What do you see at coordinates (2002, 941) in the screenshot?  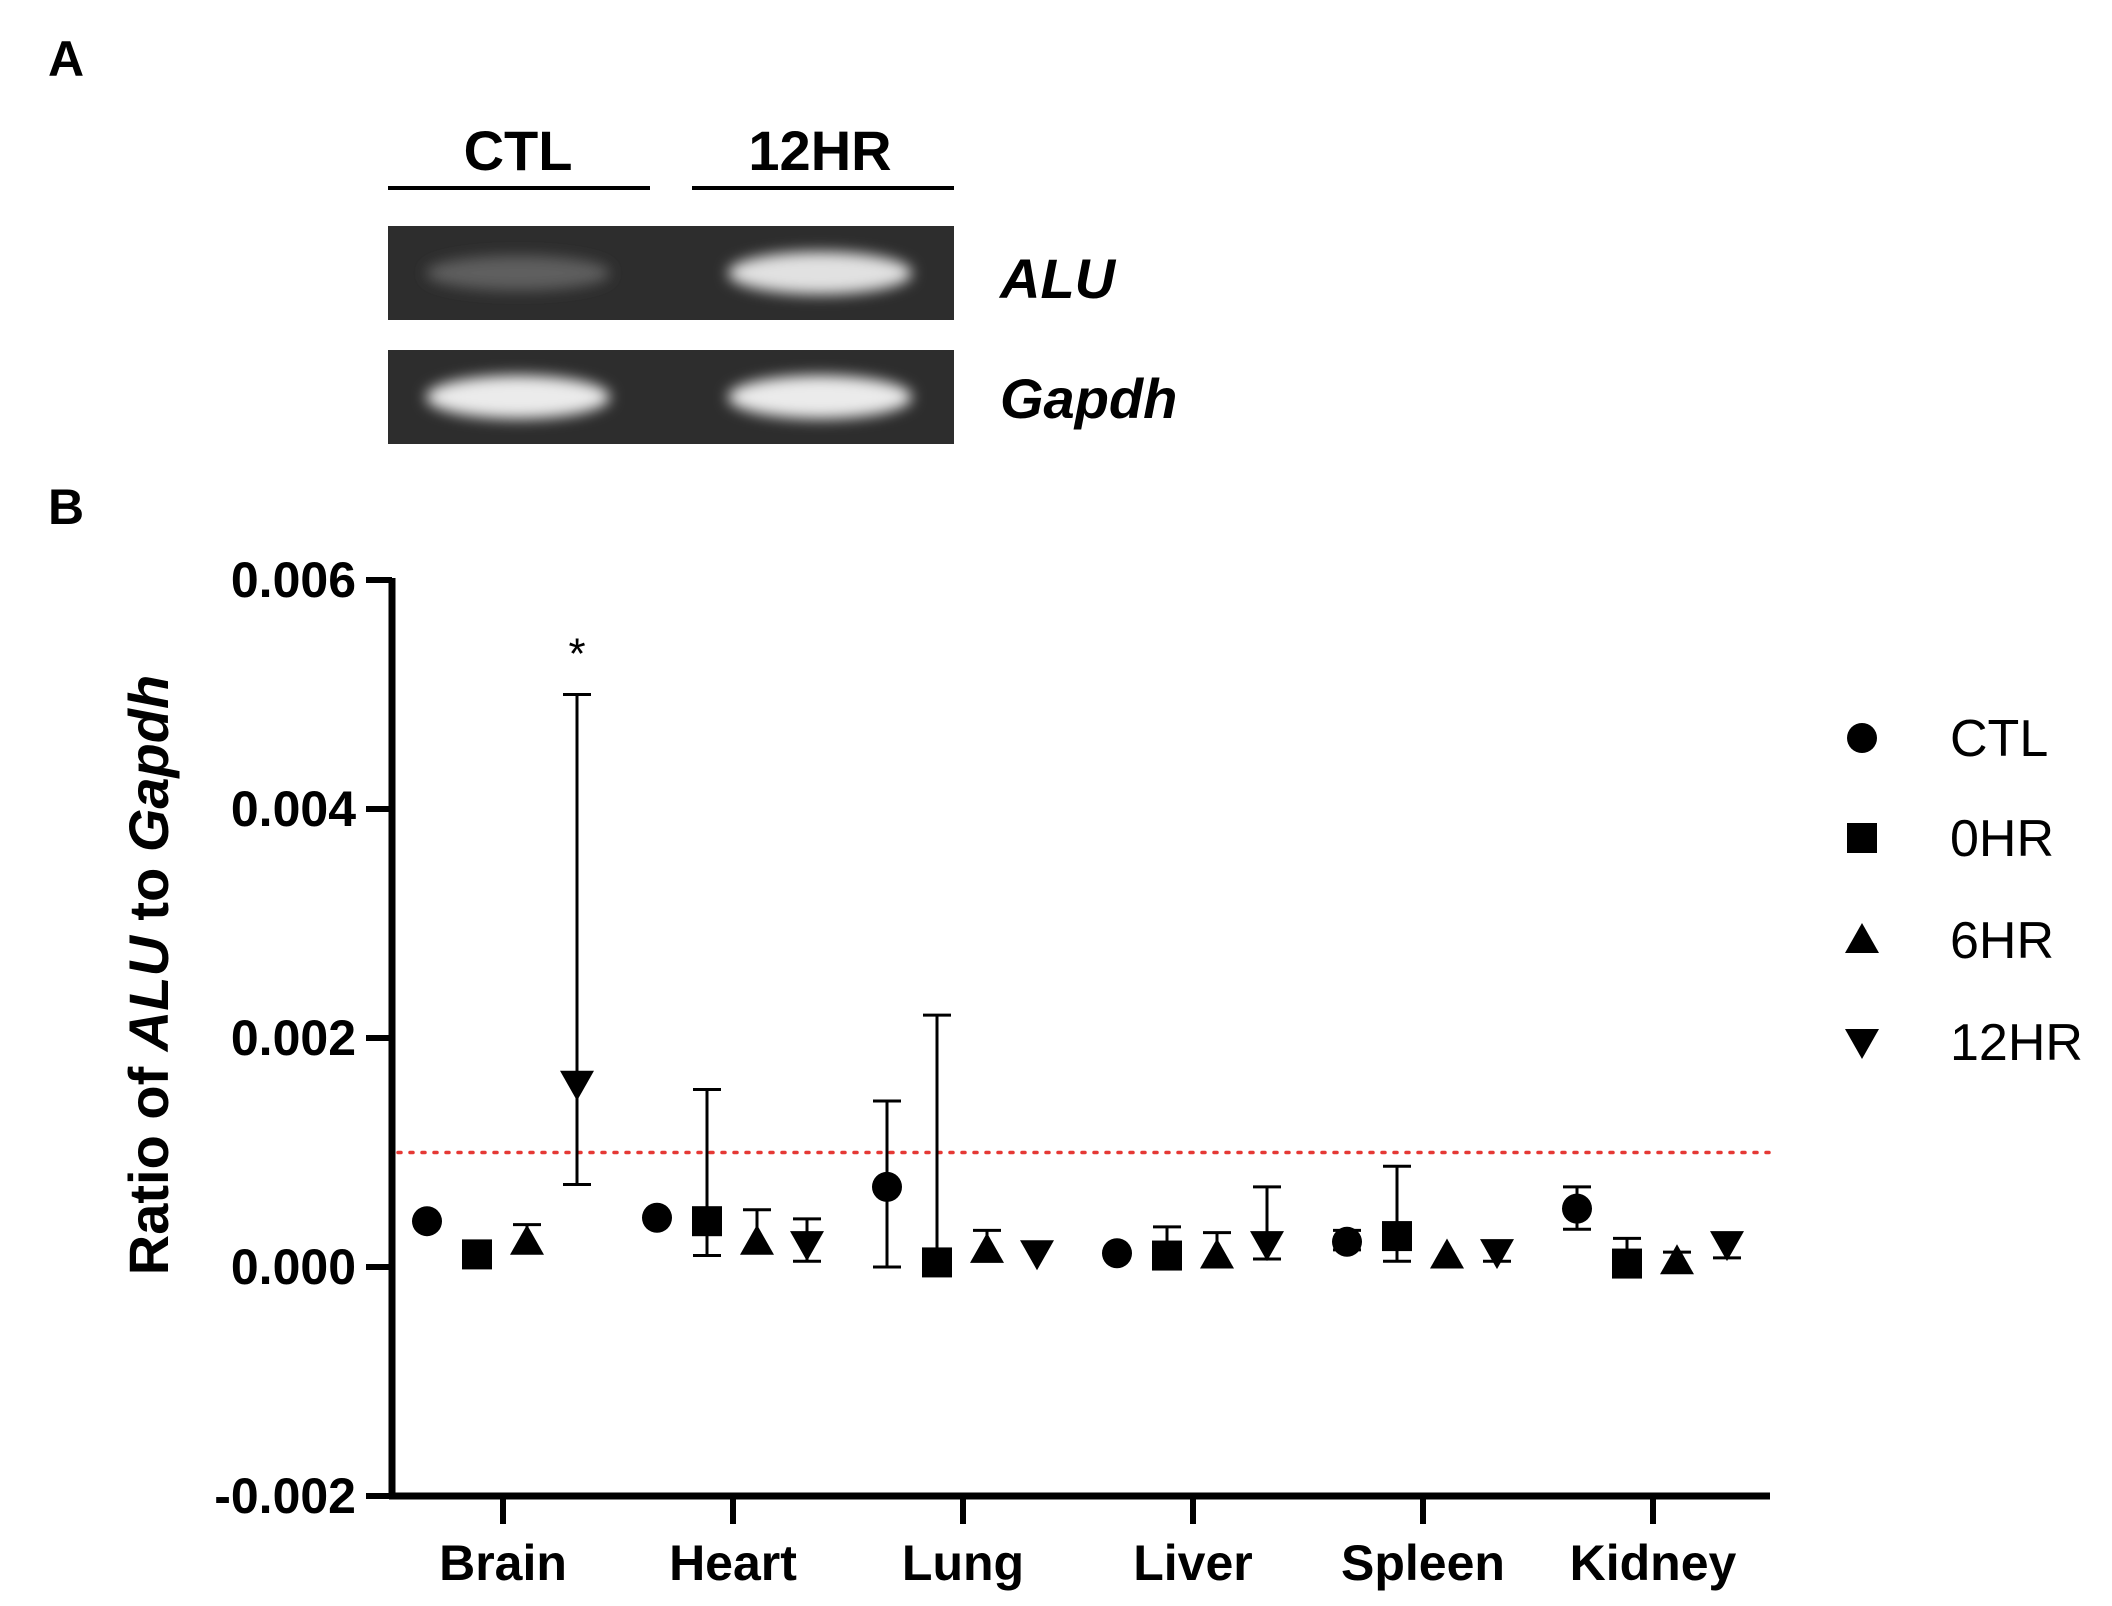 I see `legend-label: 6HR` at bounding box center [2002, 941].